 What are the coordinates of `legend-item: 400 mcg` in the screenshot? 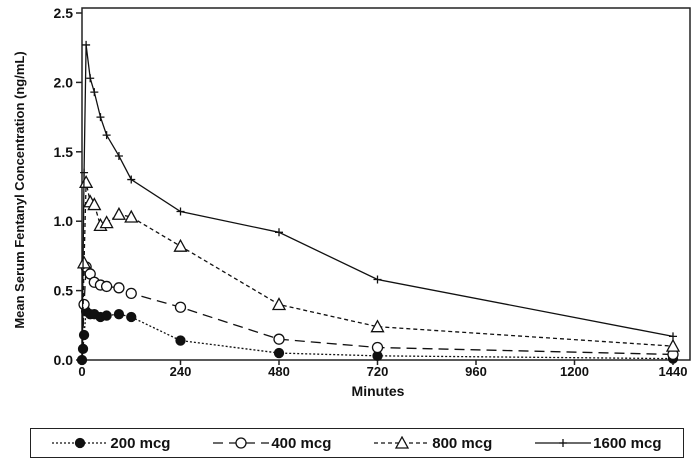 It's located at (272, 443).